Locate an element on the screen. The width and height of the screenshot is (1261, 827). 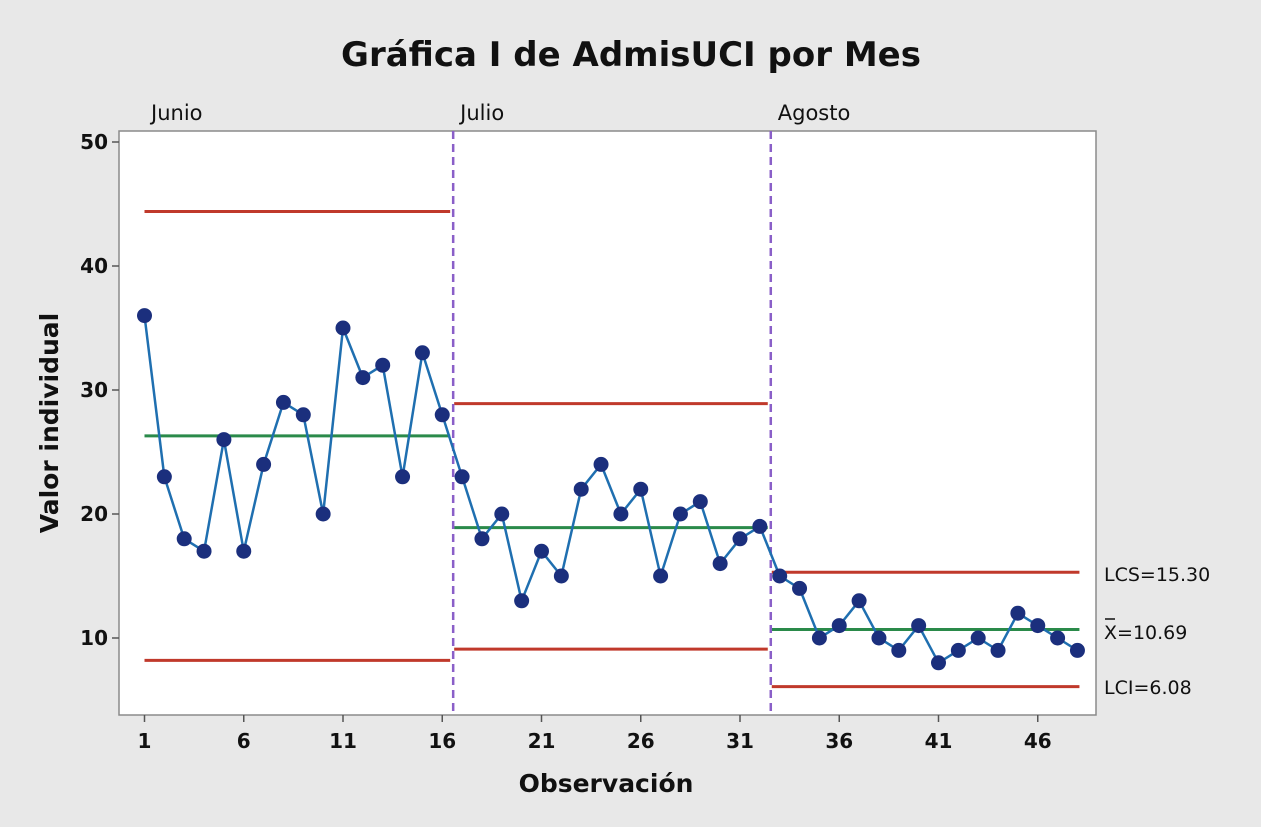
limit-labels: LCS=15.30 X=10.69 LCI=6.08 is located at coordinates (1157, 631).